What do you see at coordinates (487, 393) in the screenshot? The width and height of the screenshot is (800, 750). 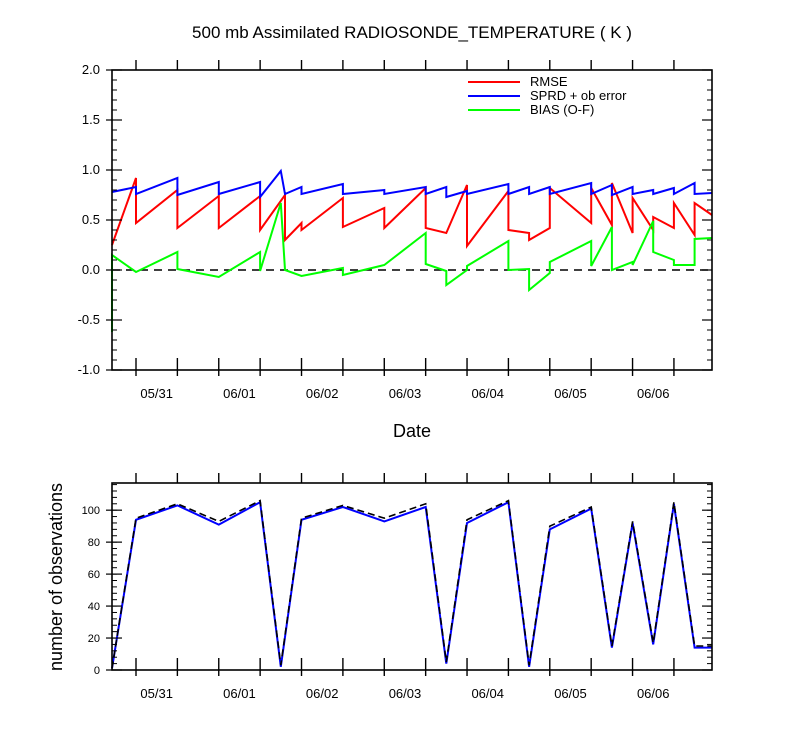 I see `top-xtick-label: 06/04` at bounding box center [487, 393].